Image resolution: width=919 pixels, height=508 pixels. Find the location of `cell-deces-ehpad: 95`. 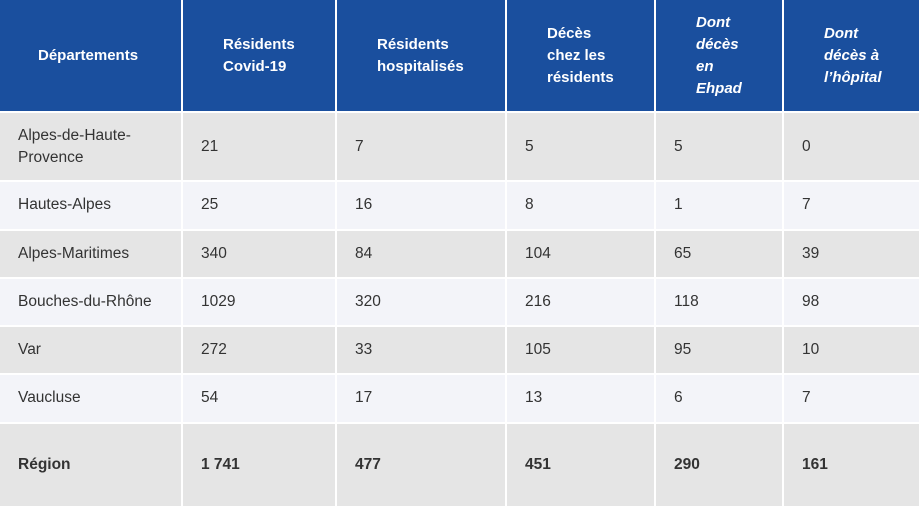

cell-deces-ehpad: 95 is located at coordinates (719, 351).